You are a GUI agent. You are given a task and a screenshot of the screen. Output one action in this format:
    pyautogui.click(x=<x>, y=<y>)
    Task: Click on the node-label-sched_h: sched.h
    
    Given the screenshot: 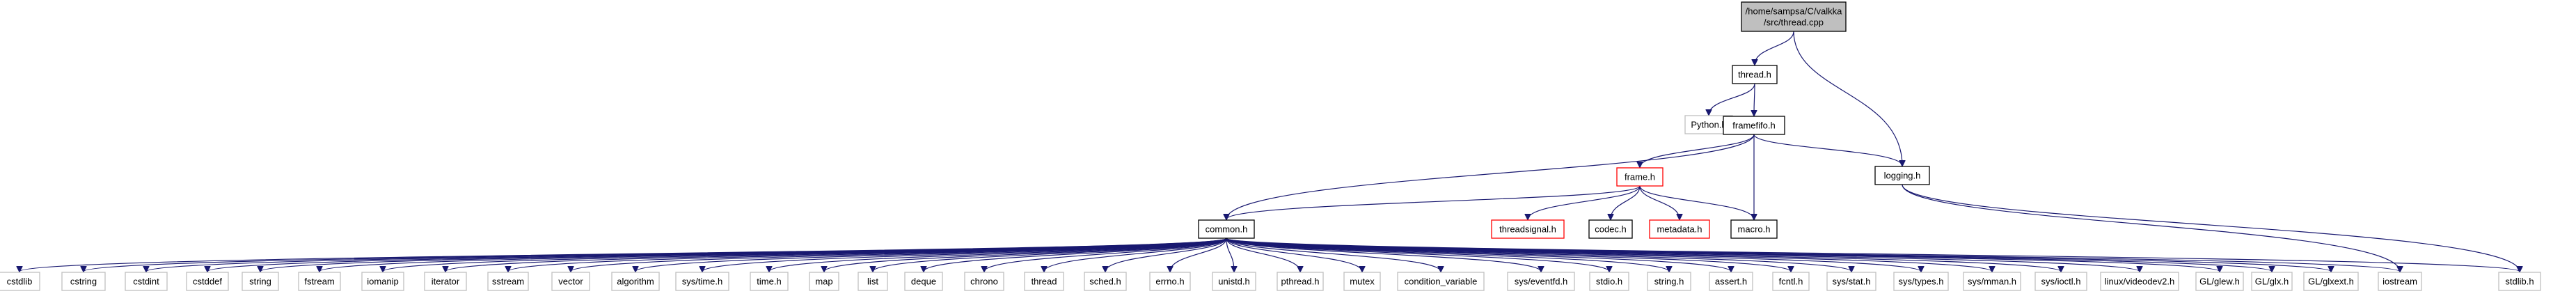 What is the action you would take?
    pyautogui.click(x=1105, y=281)
    